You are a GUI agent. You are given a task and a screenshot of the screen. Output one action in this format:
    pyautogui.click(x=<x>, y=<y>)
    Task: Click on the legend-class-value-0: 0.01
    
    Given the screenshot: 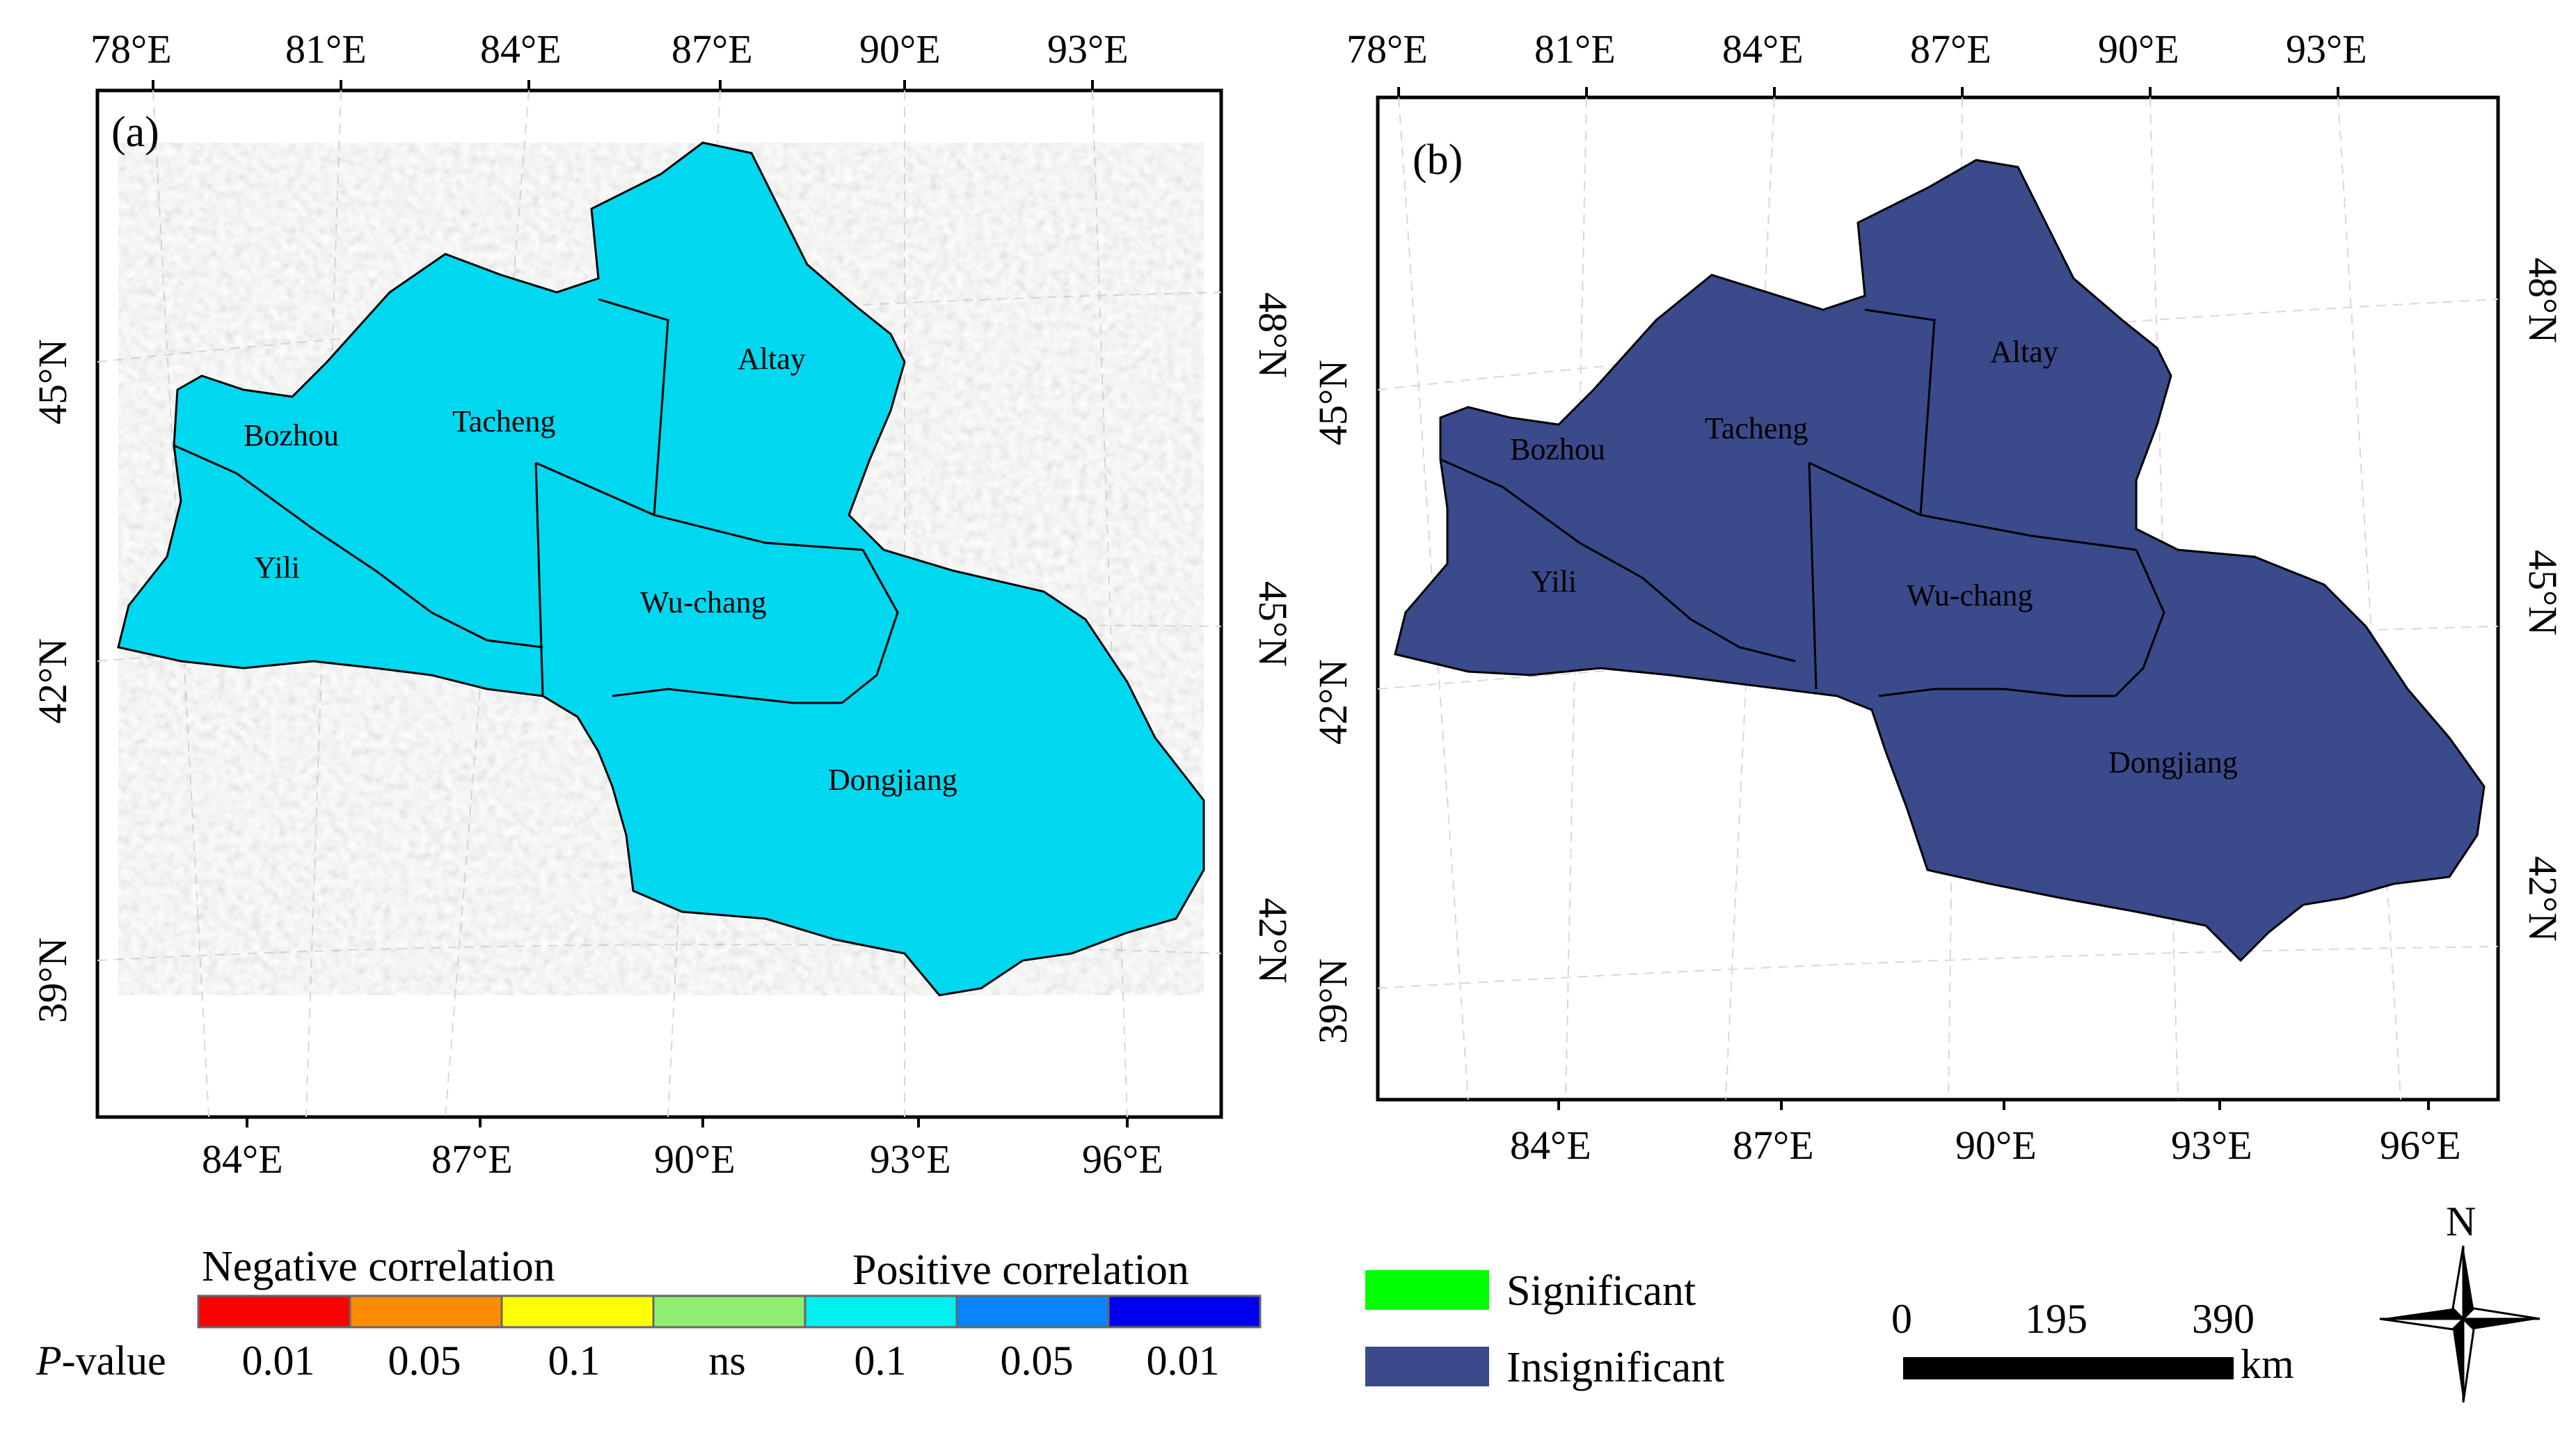 What is the action you would take?
    pyautogui.click(x=278, y=1361)
    